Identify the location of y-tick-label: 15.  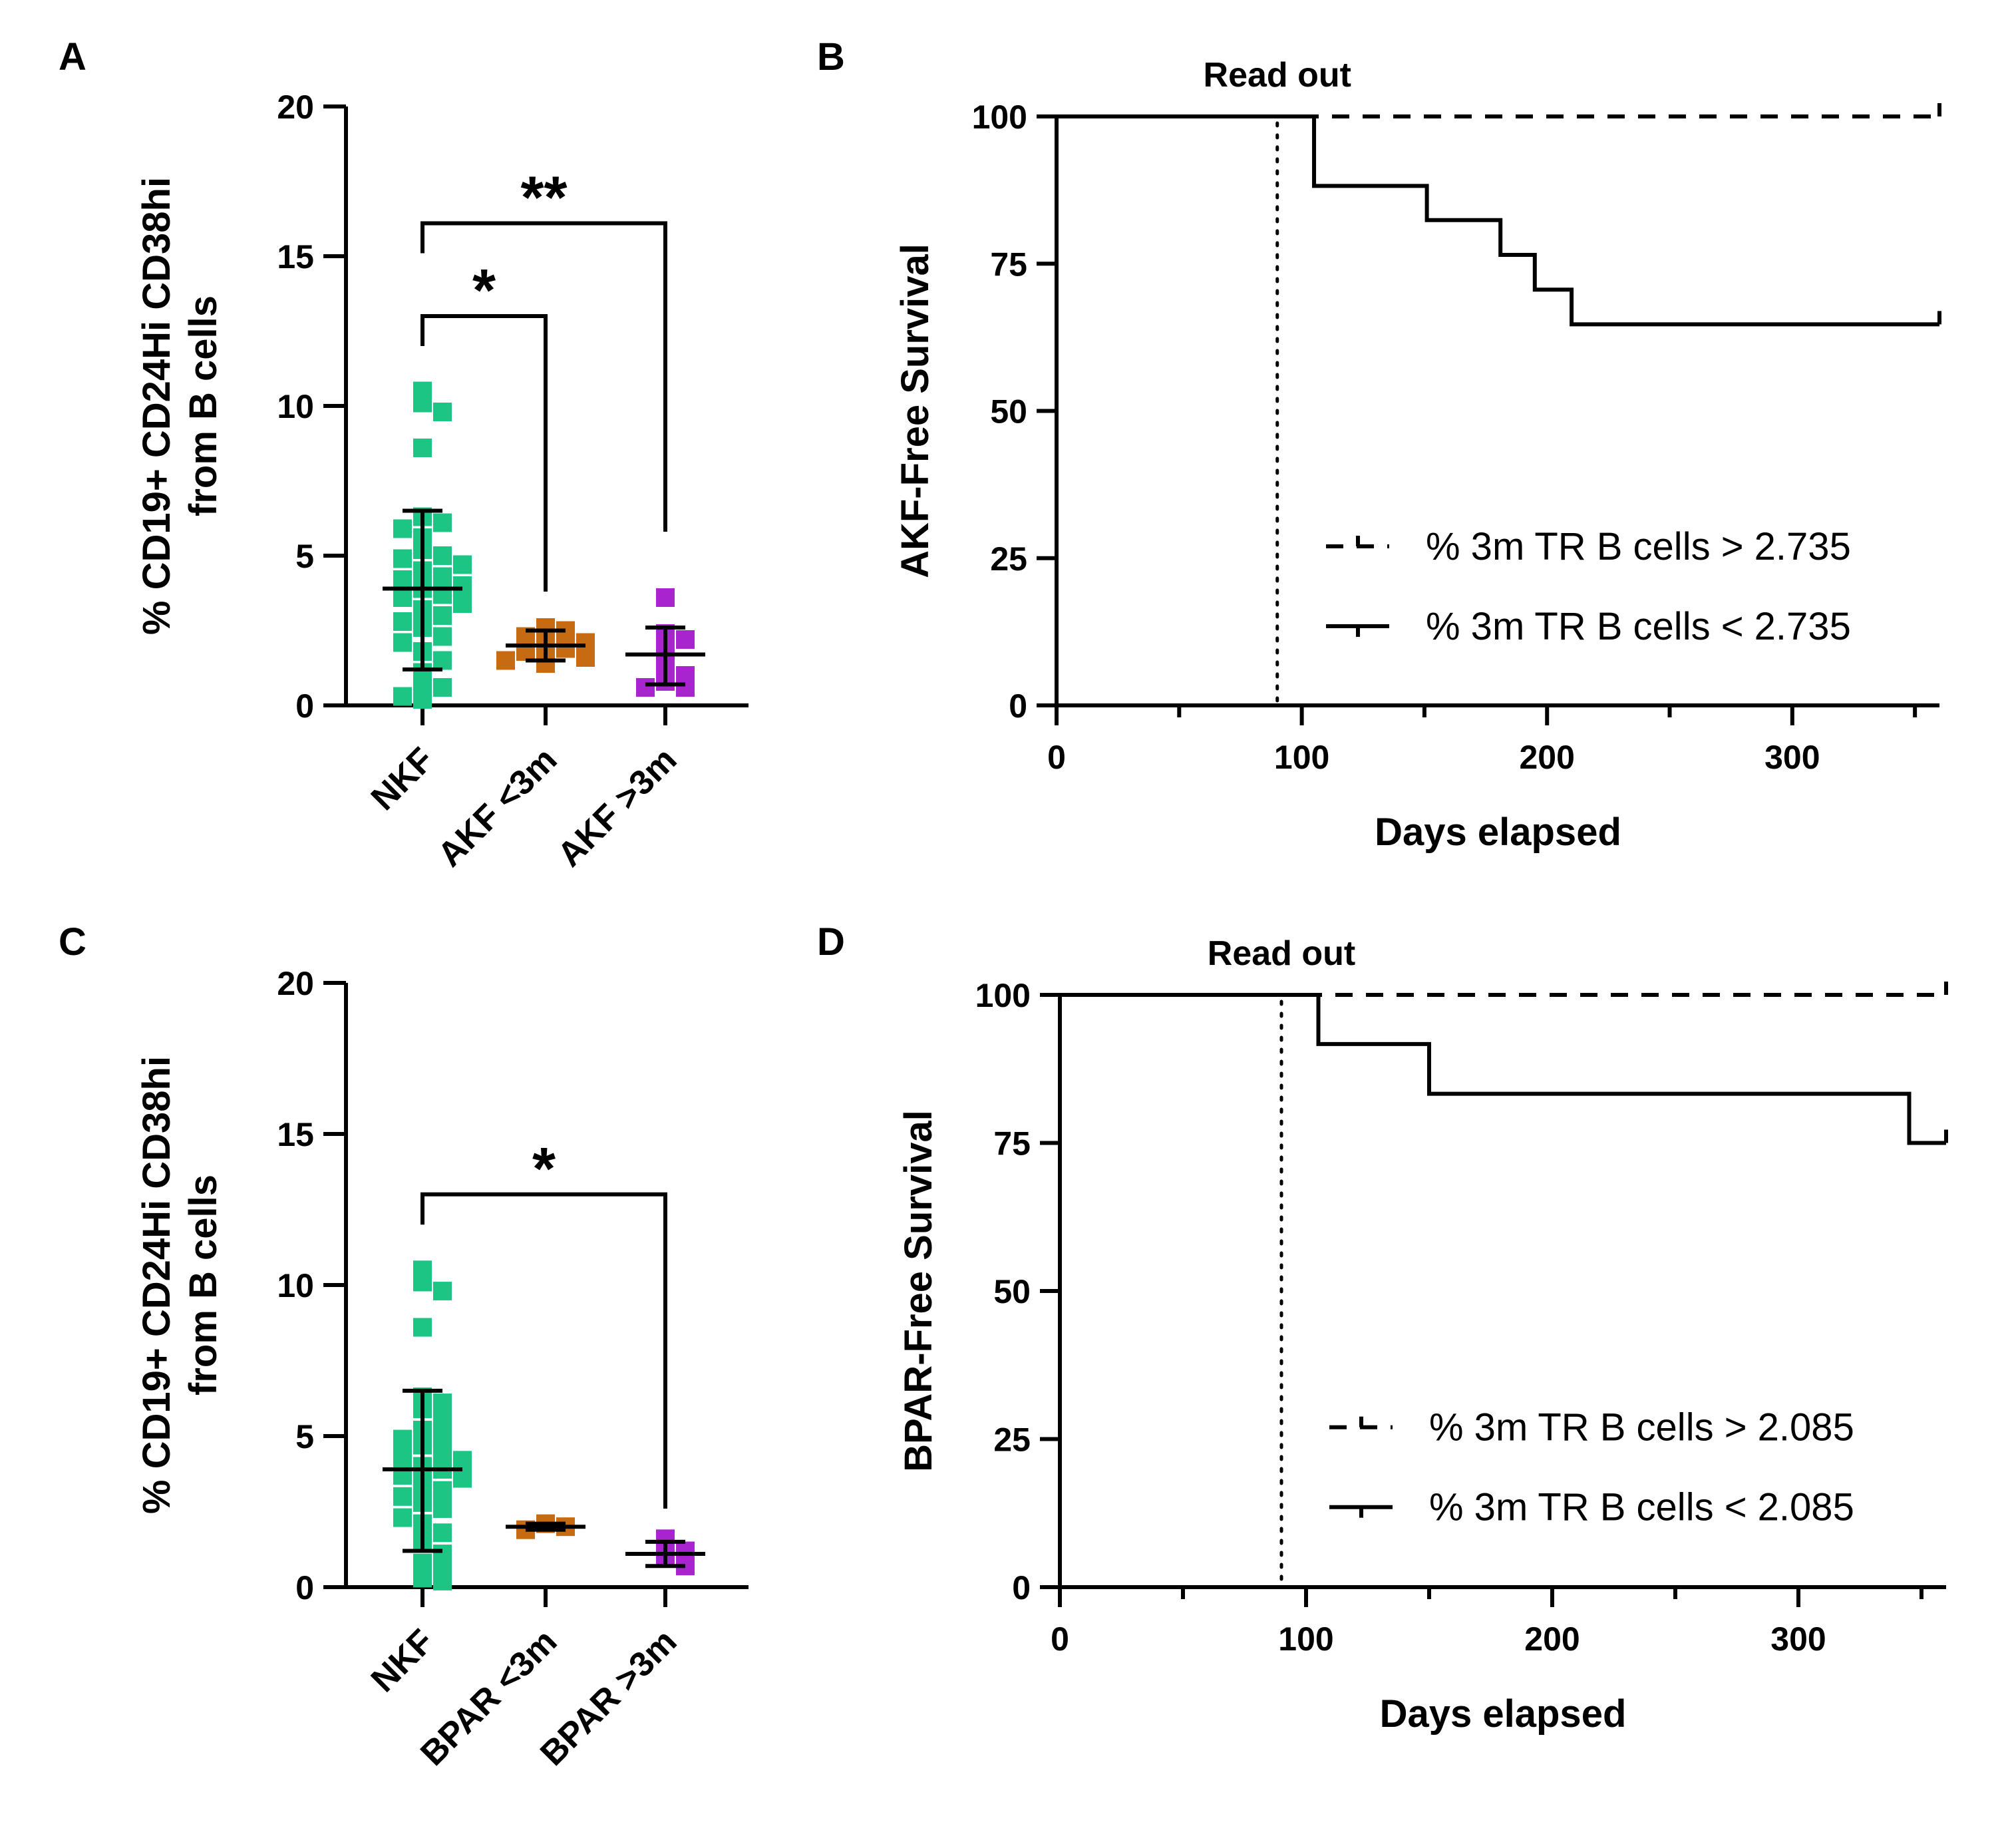
(295, 257).